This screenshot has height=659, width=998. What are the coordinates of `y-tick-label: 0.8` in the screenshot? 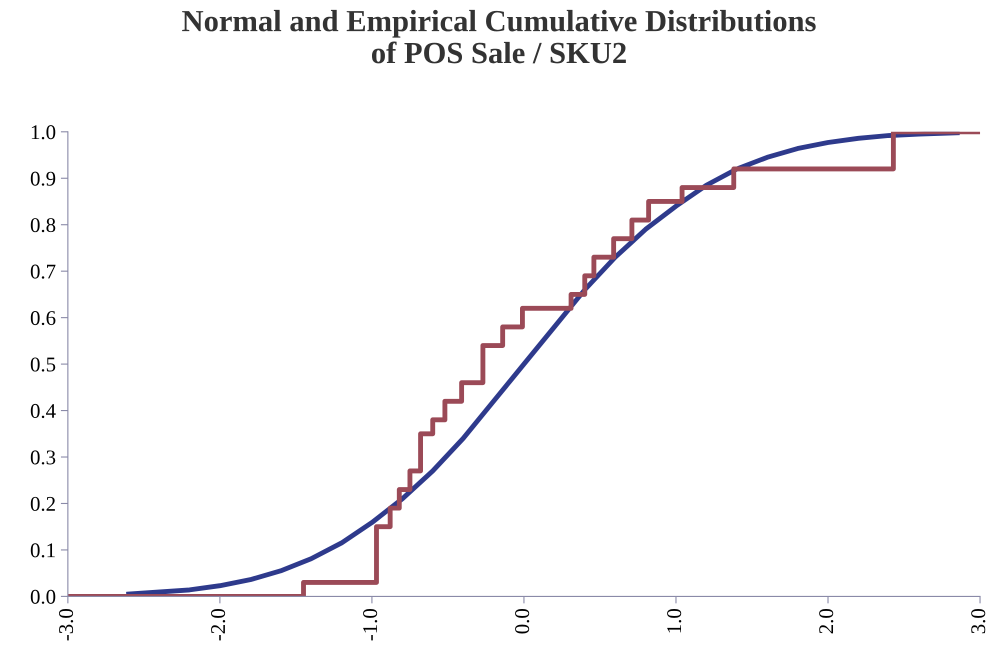 It's located at (43, 225).